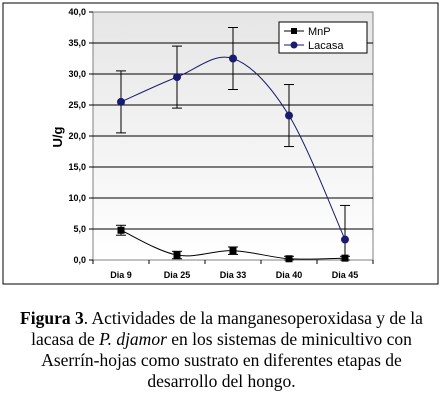  What do you see at coordinates (77, 43) in the screenshot?
I see `y-tick-label: 35,0` at bounding box center [77, 43].